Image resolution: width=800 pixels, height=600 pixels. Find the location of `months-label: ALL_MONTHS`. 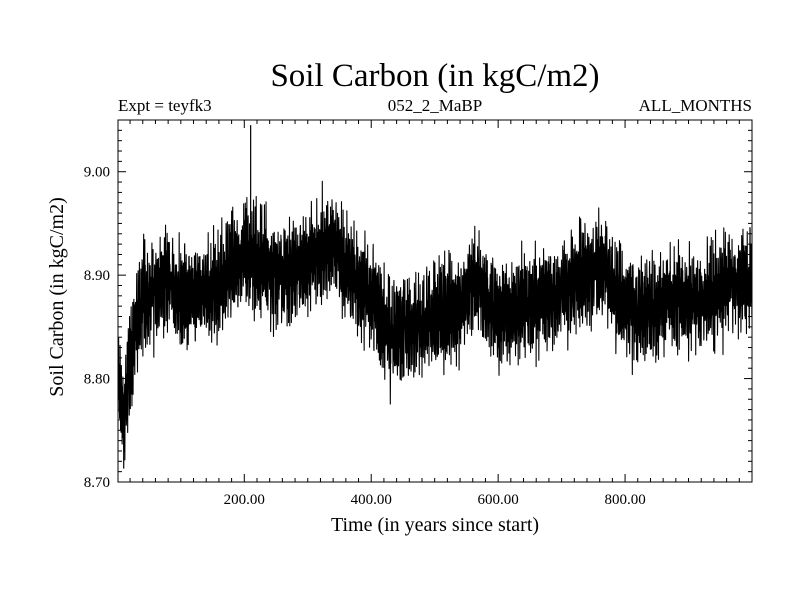

months-label: ALL_MONTHS is located at coordinates (695, 105).